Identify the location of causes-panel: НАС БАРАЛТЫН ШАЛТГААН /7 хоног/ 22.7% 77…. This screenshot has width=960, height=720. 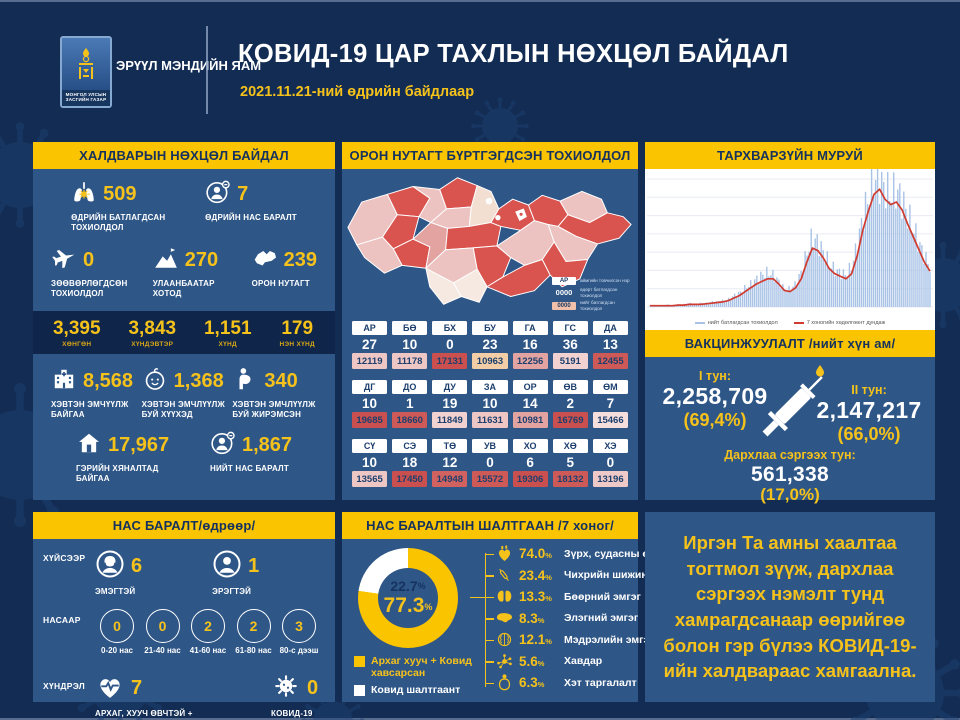
(508, 607).